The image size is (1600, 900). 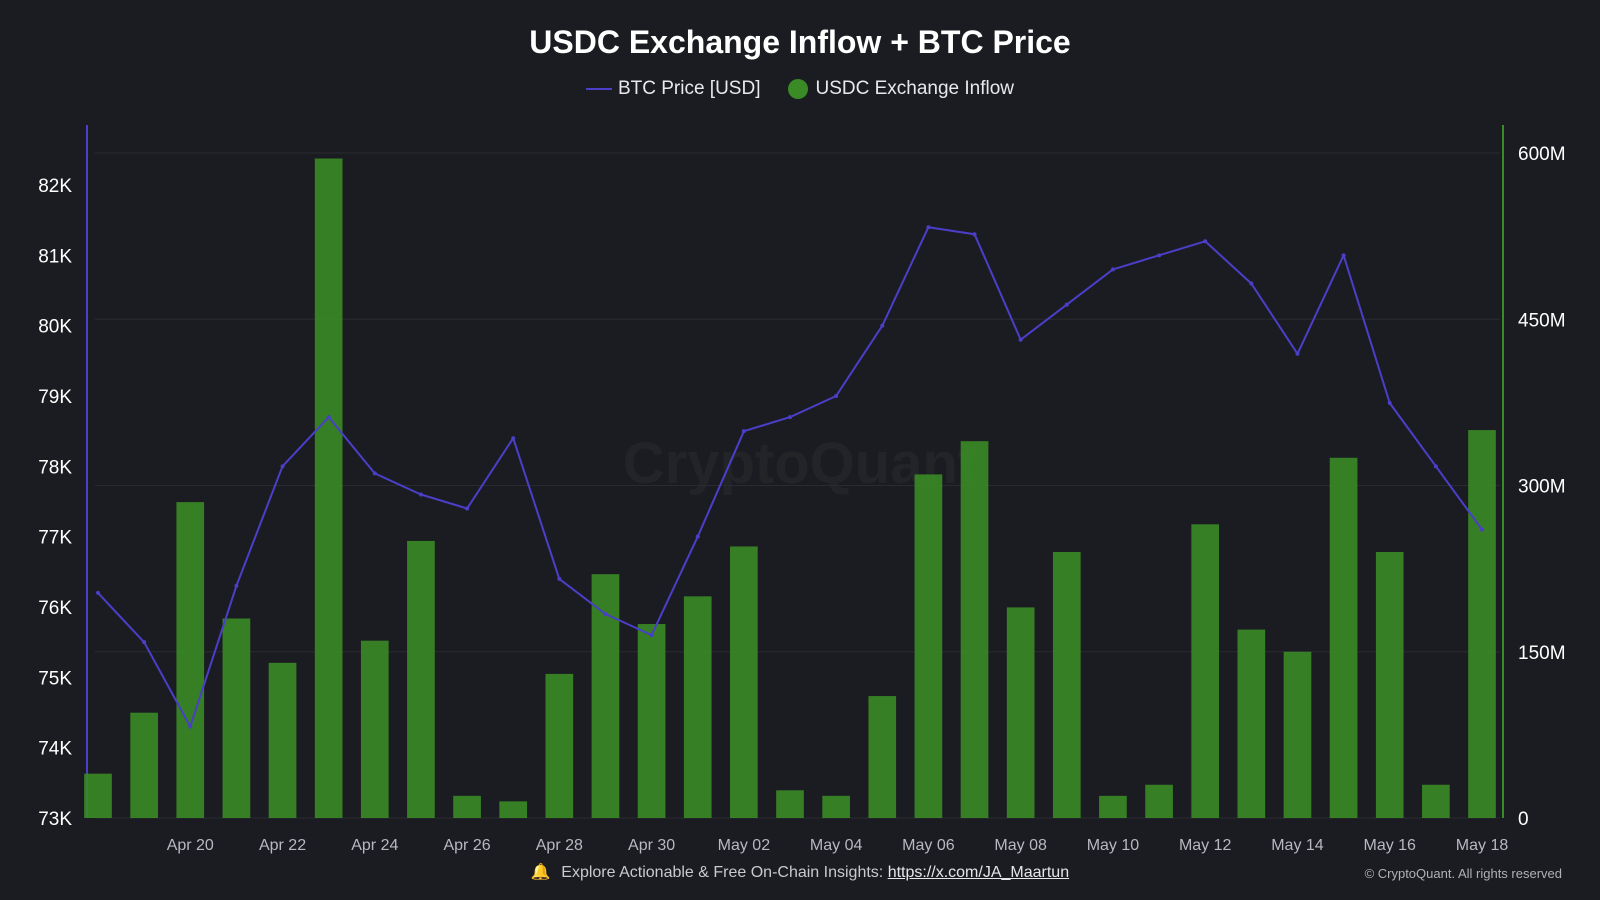 I want to click on x-tick-label: May 10, so click(x=1113, y=845).